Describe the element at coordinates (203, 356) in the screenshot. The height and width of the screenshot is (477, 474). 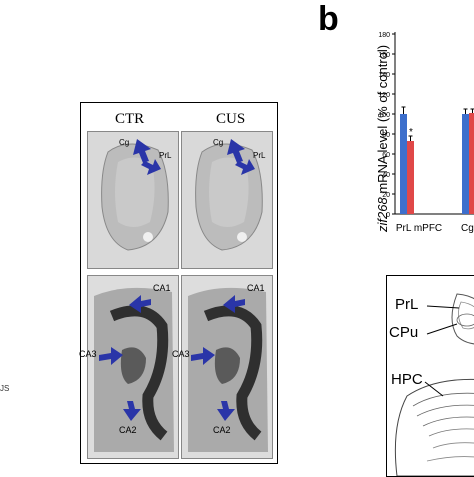
I see `arrow-ca3-cus-icon` at that location.